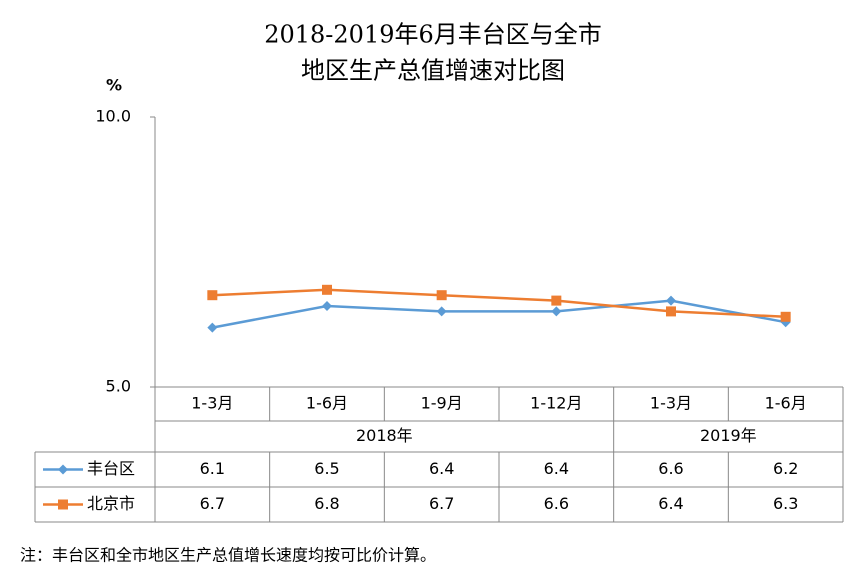 The height and width of the screenshot is (579, 866). What do you see at coordinates (785, 468) in the screenshot?
I see `table-value: 6.2` at bounding box center [785, 468].